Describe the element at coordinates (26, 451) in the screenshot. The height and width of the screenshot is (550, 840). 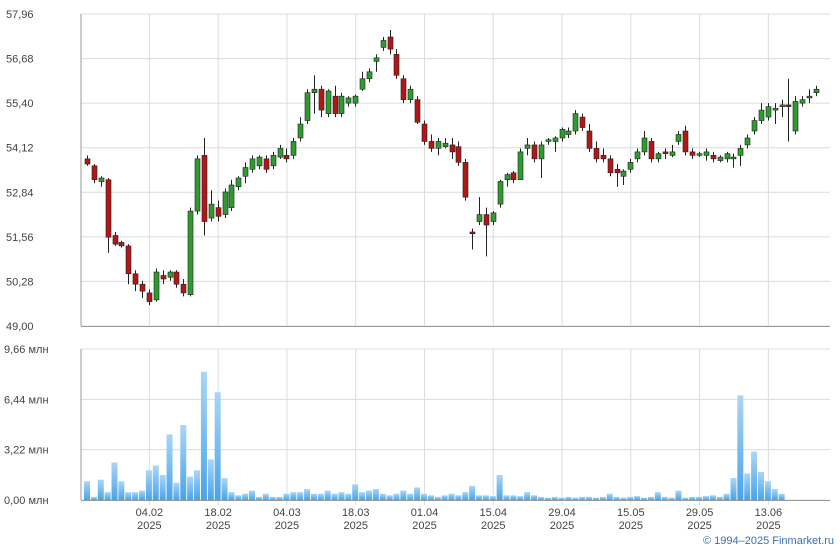
I see `volume-tick-label: 3,22 млн` at that location.